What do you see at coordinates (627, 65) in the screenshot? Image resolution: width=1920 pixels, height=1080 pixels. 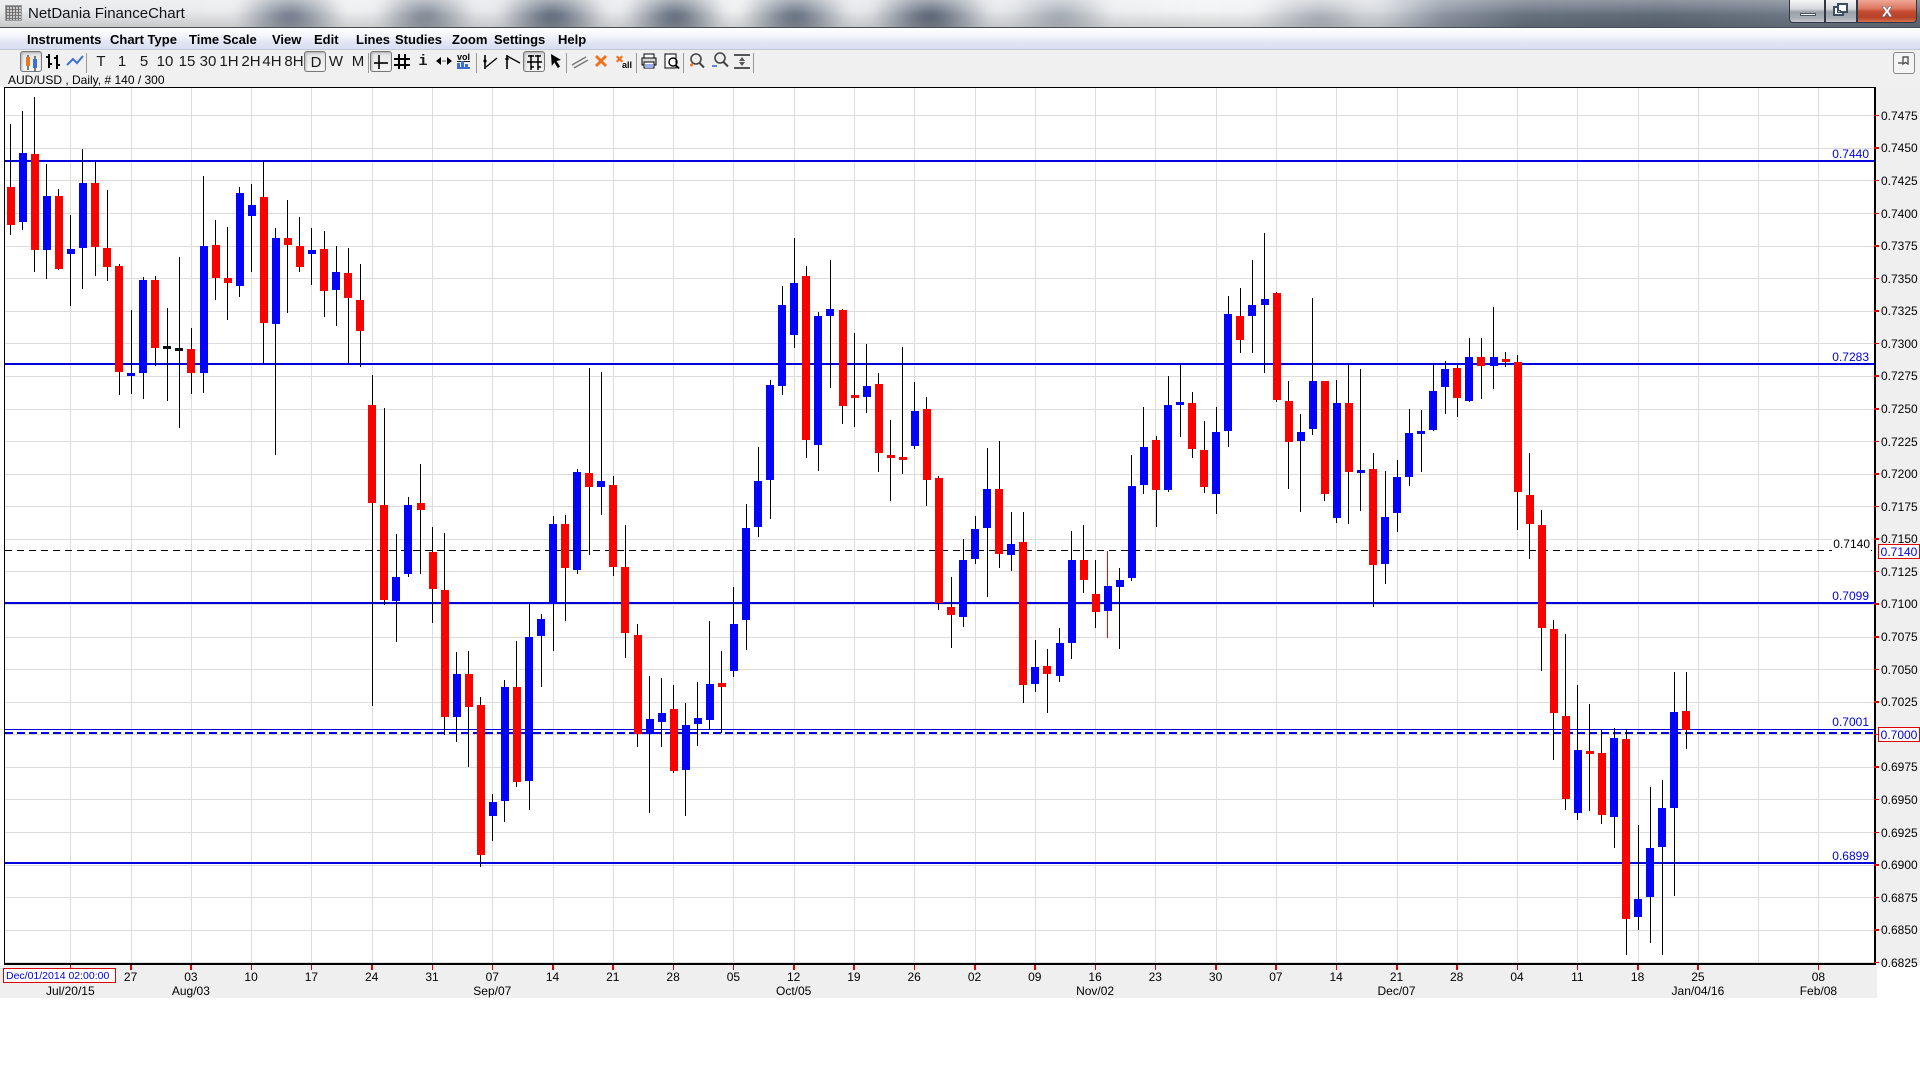 I see `svg-text: all` at bounding box center [627, 65].